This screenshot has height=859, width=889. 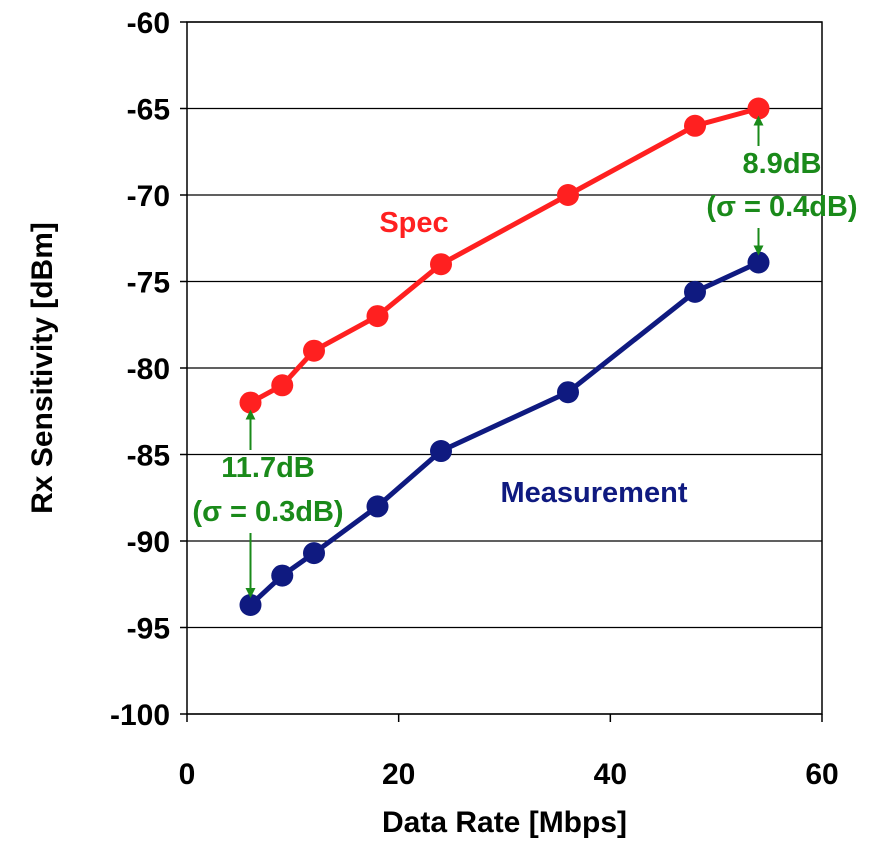 I want to click on annotation-sigma: (σ = 0.3dB), so click(x=267, y=512).